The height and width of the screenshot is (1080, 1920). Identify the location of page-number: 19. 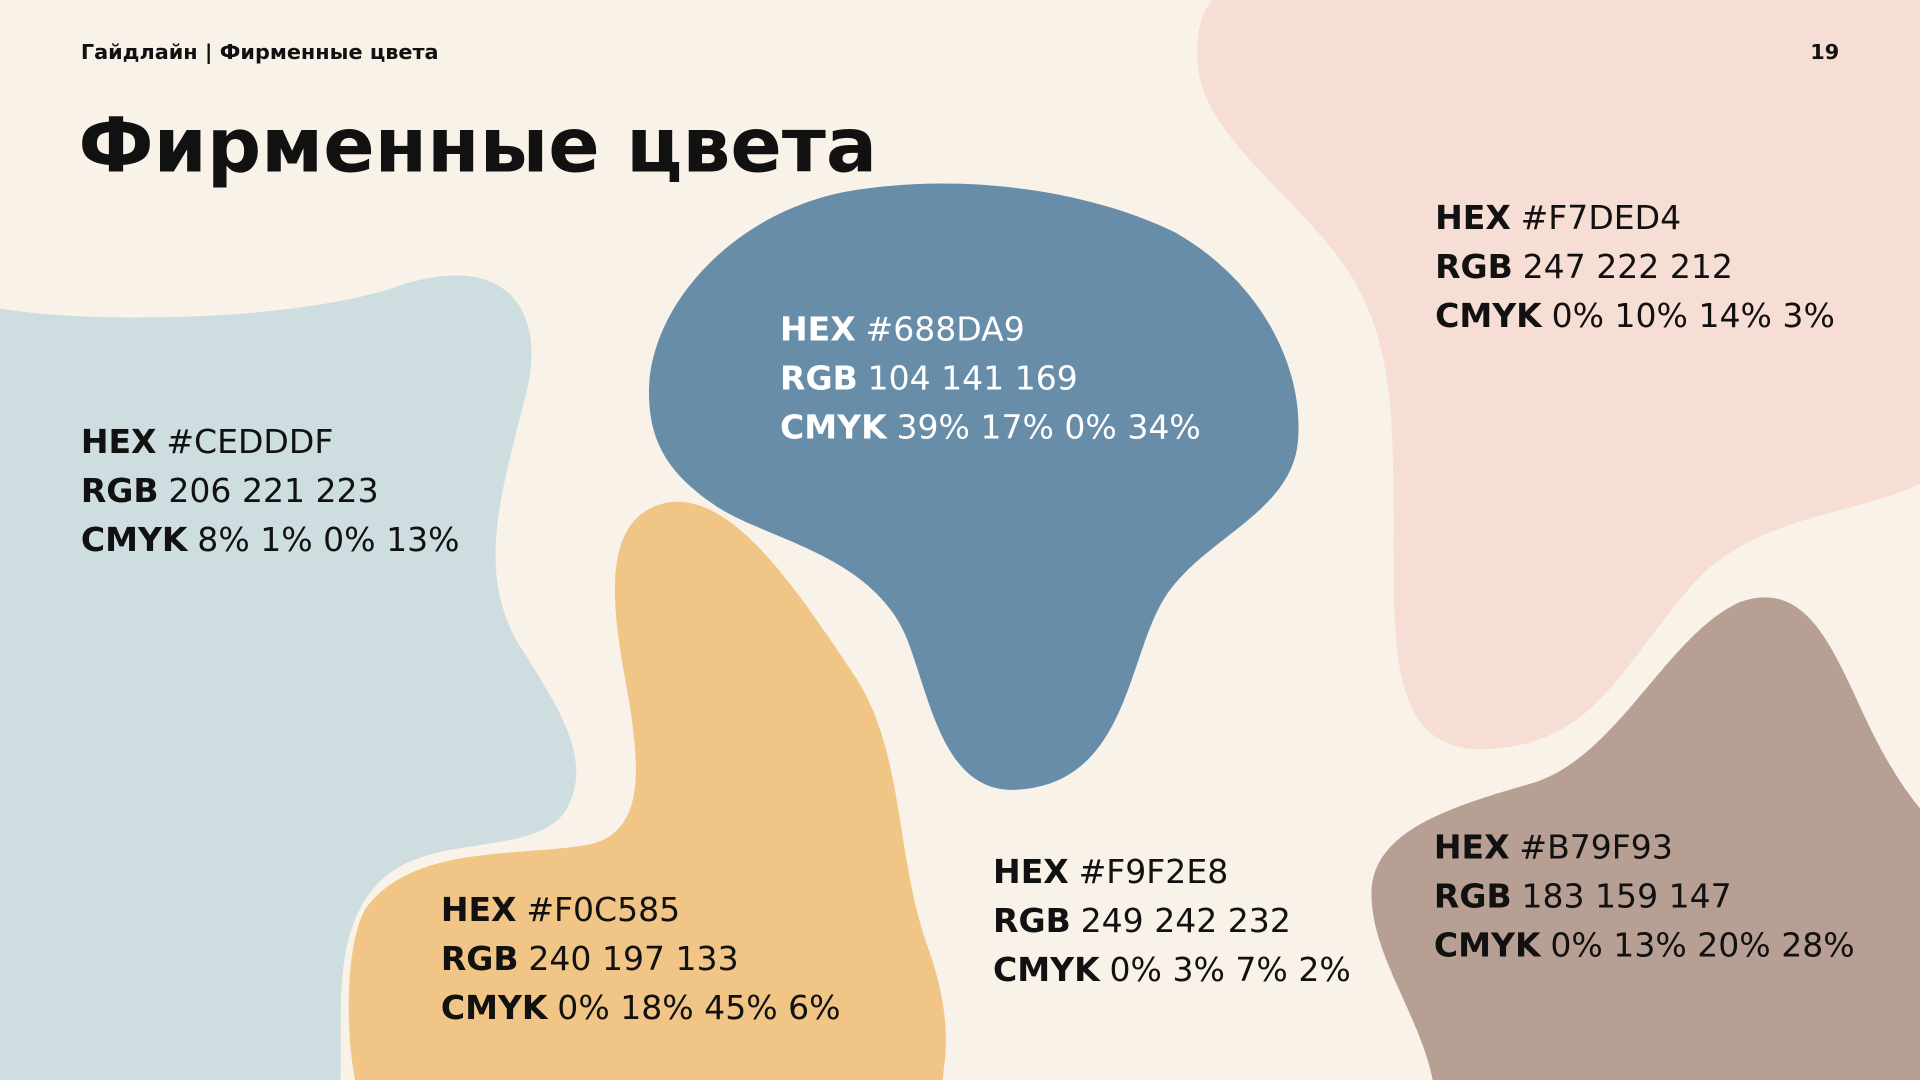
(1824, 52).